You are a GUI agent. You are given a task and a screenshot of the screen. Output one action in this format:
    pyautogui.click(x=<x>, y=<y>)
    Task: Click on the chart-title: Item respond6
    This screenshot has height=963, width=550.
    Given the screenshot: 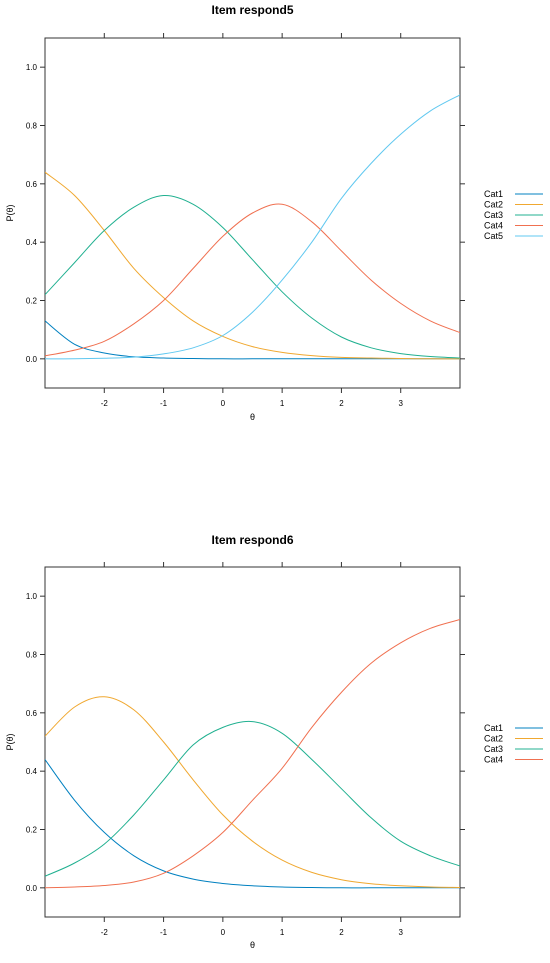 What is the action you would take?
    pyautogui.click(x=252, y=540)
    